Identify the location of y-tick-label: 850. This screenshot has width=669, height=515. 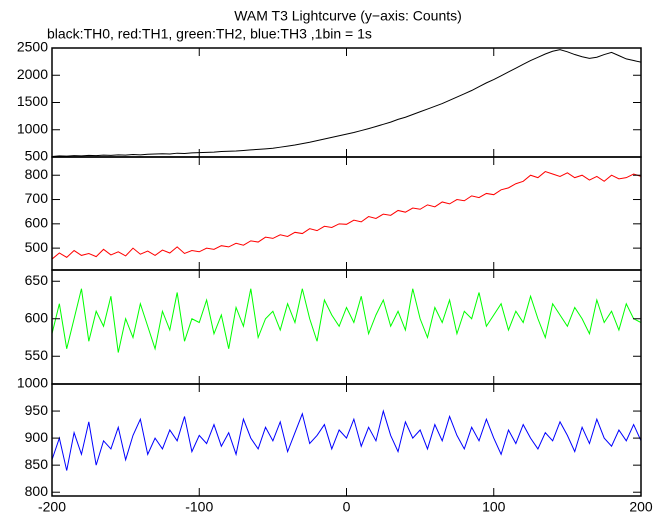
(37, 464).